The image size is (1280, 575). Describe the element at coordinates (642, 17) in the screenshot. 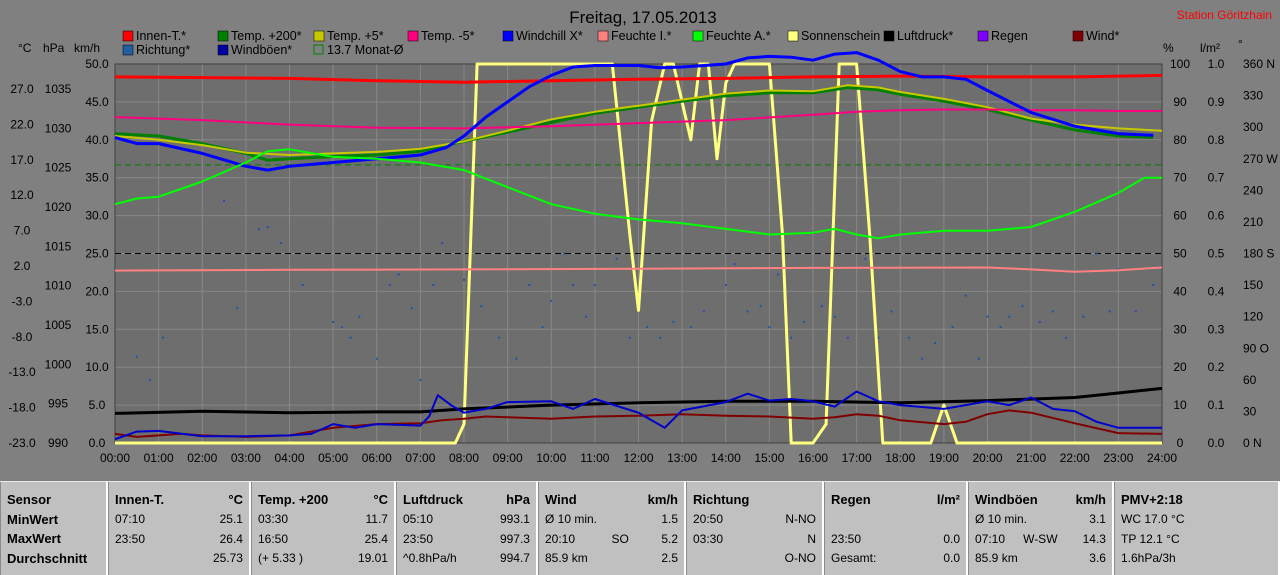

I see `chart-title: Freitag, 17.05.2013` at that location.